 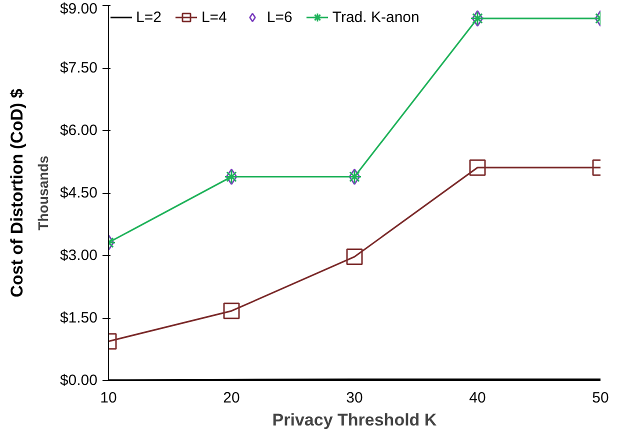 I want to click on y-tick-label: $9.00, so click(x=79, y=9).